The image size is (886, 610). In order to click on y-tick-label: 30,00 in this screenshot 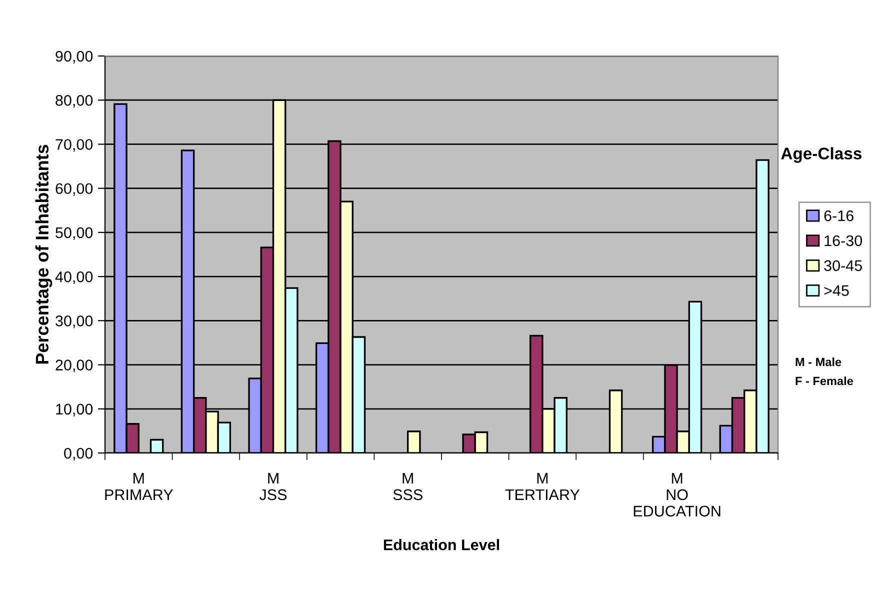, I will do `click(74, 322)`.